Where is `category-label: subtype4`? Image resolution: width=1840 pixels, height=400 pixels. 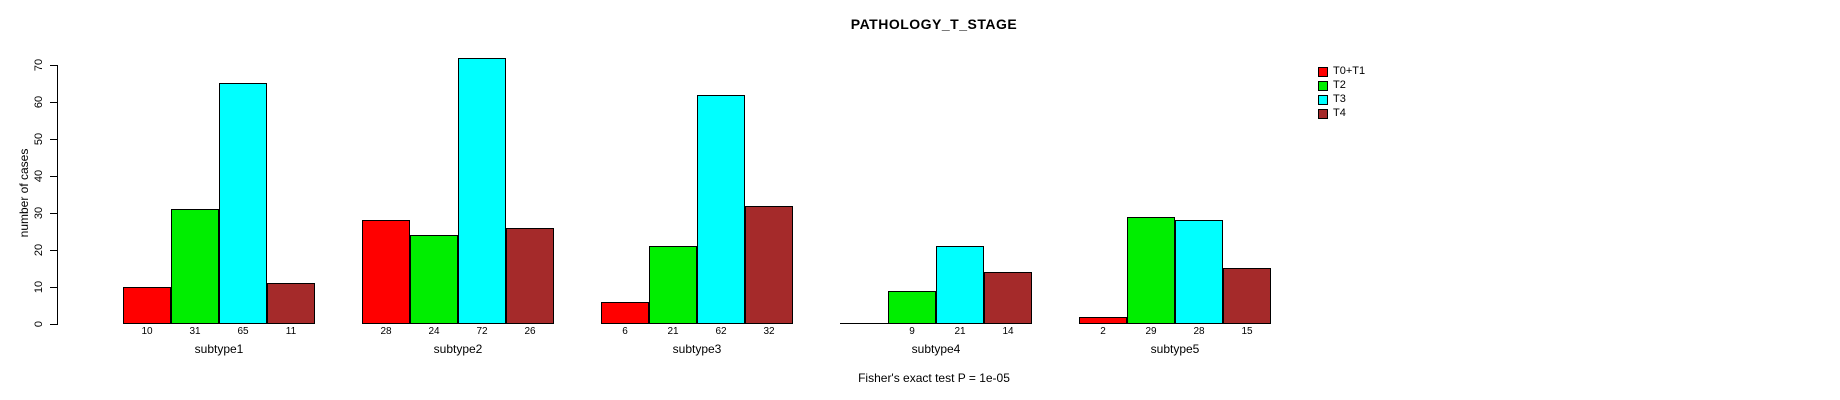 category-label: subtype4 is located at coordinates (936, 349).